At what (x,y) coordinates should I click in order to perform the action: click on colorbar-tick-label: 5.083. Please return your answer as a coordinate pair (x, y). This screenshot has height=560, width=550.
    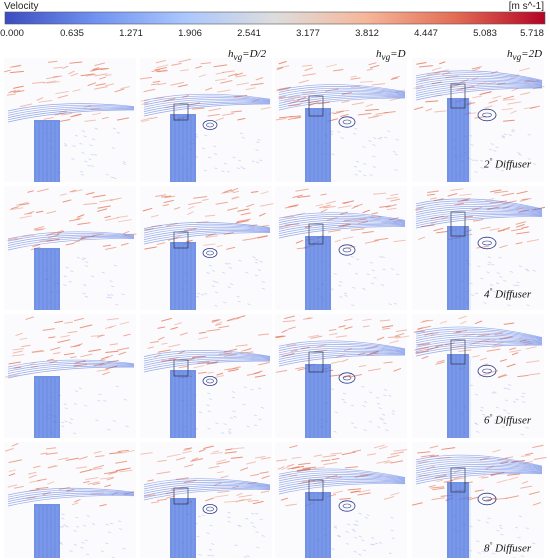
    Looking at the image, I should click on (485, 33).